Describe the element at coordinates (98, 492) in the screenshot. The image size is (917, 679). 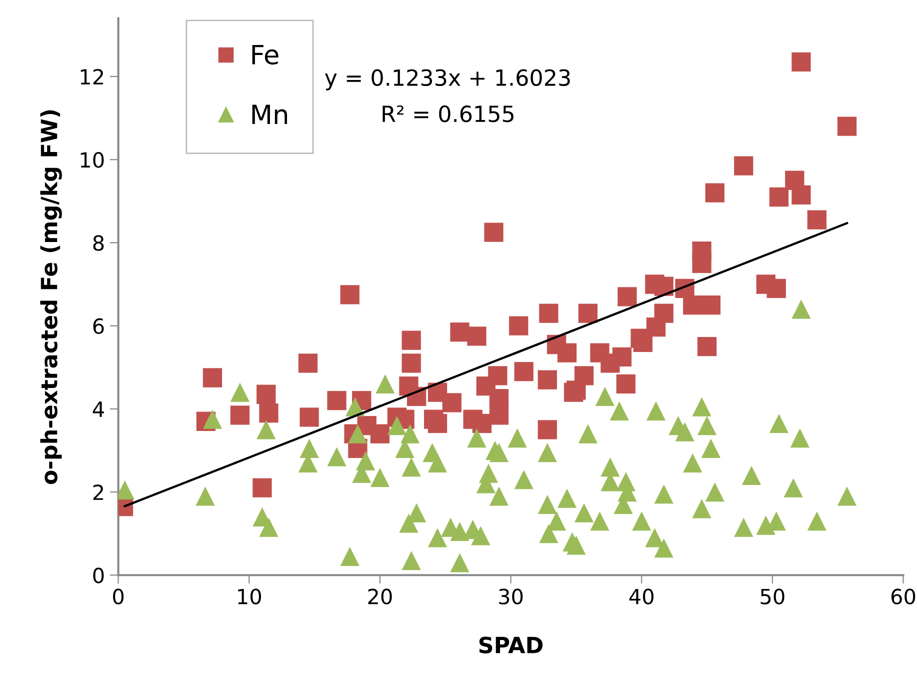
I see `y-tick-label: 2` at that location.